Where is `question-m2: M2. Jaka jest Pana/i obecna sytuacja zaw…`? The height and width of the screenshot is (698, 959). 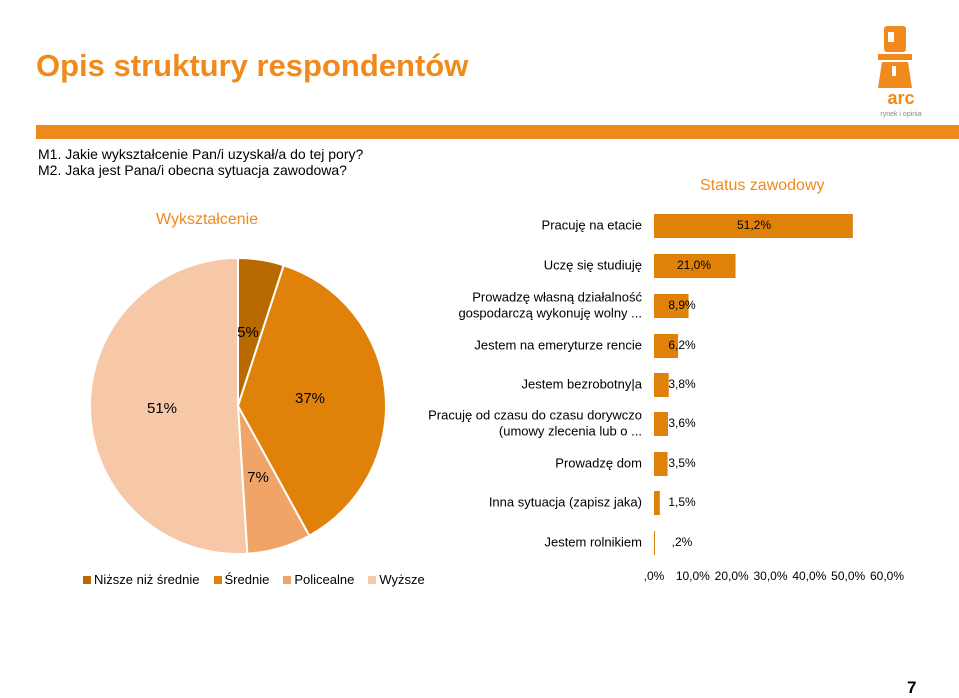
question-m2: M2. Jaka jest Pana/i obecna sytuacja zaw… is located at coordinates (192, 170).